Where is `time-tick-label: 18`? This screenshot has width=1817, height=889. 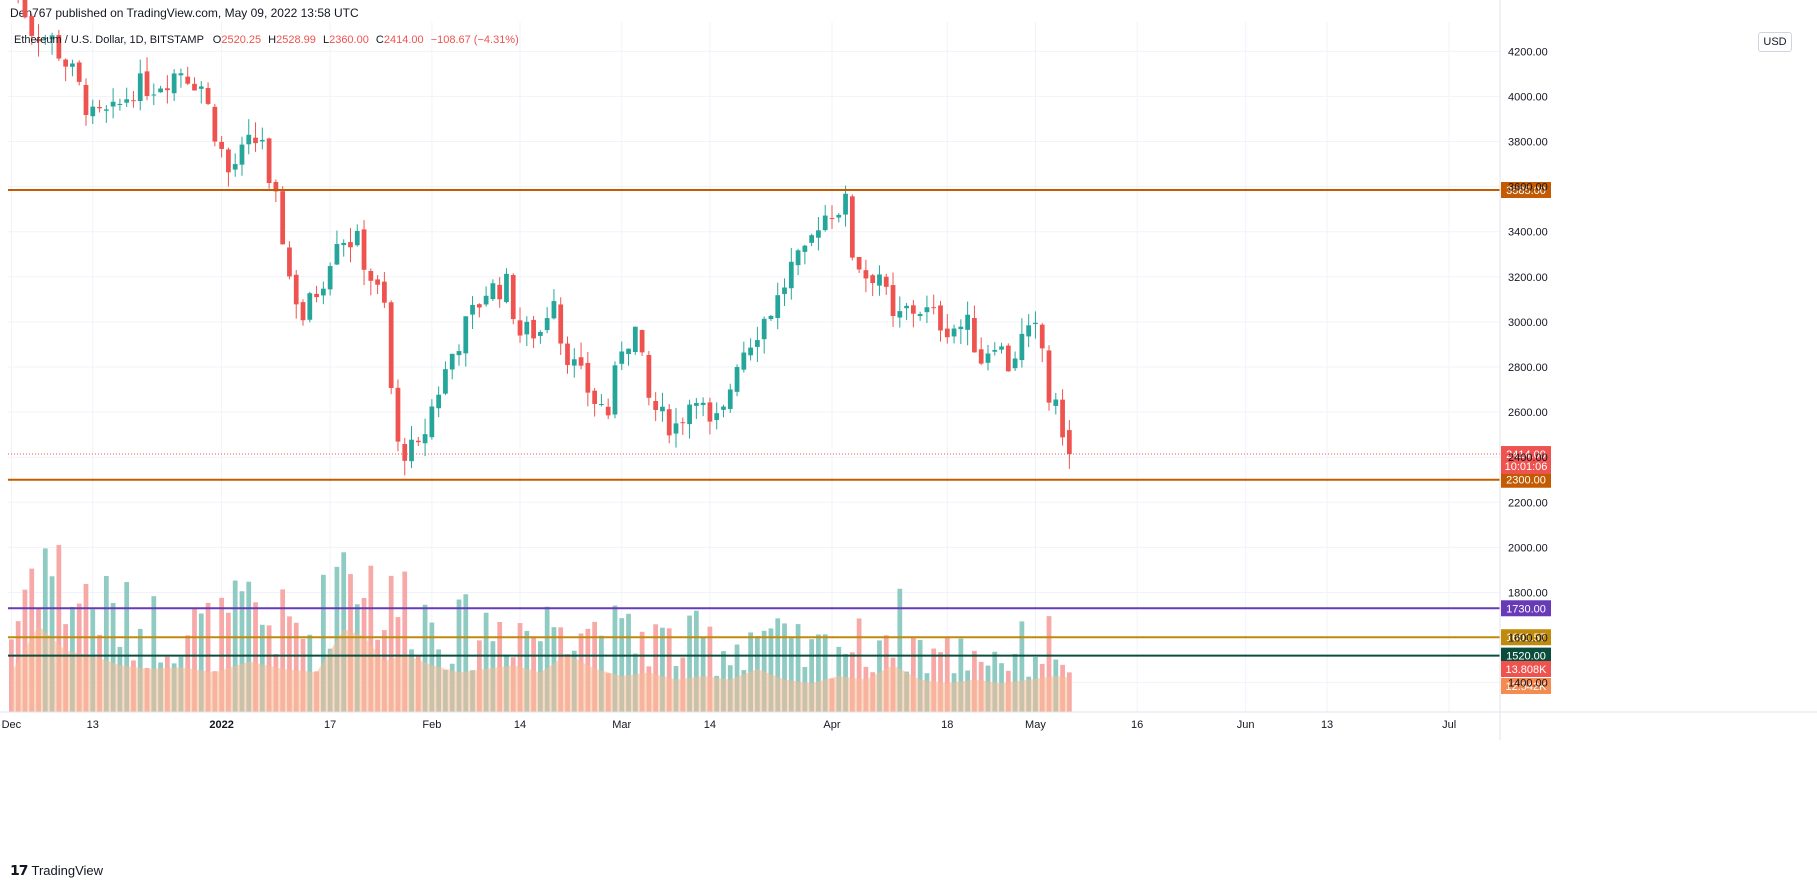
time-tick-label: 18 is located at coordinates (947, 725).